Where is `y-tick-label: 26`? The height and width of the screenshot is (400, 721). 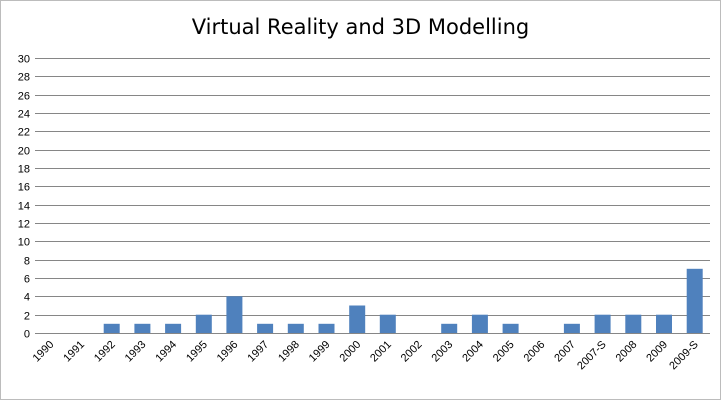 y-tick-label: 26 is located at coordinates (24, 97).